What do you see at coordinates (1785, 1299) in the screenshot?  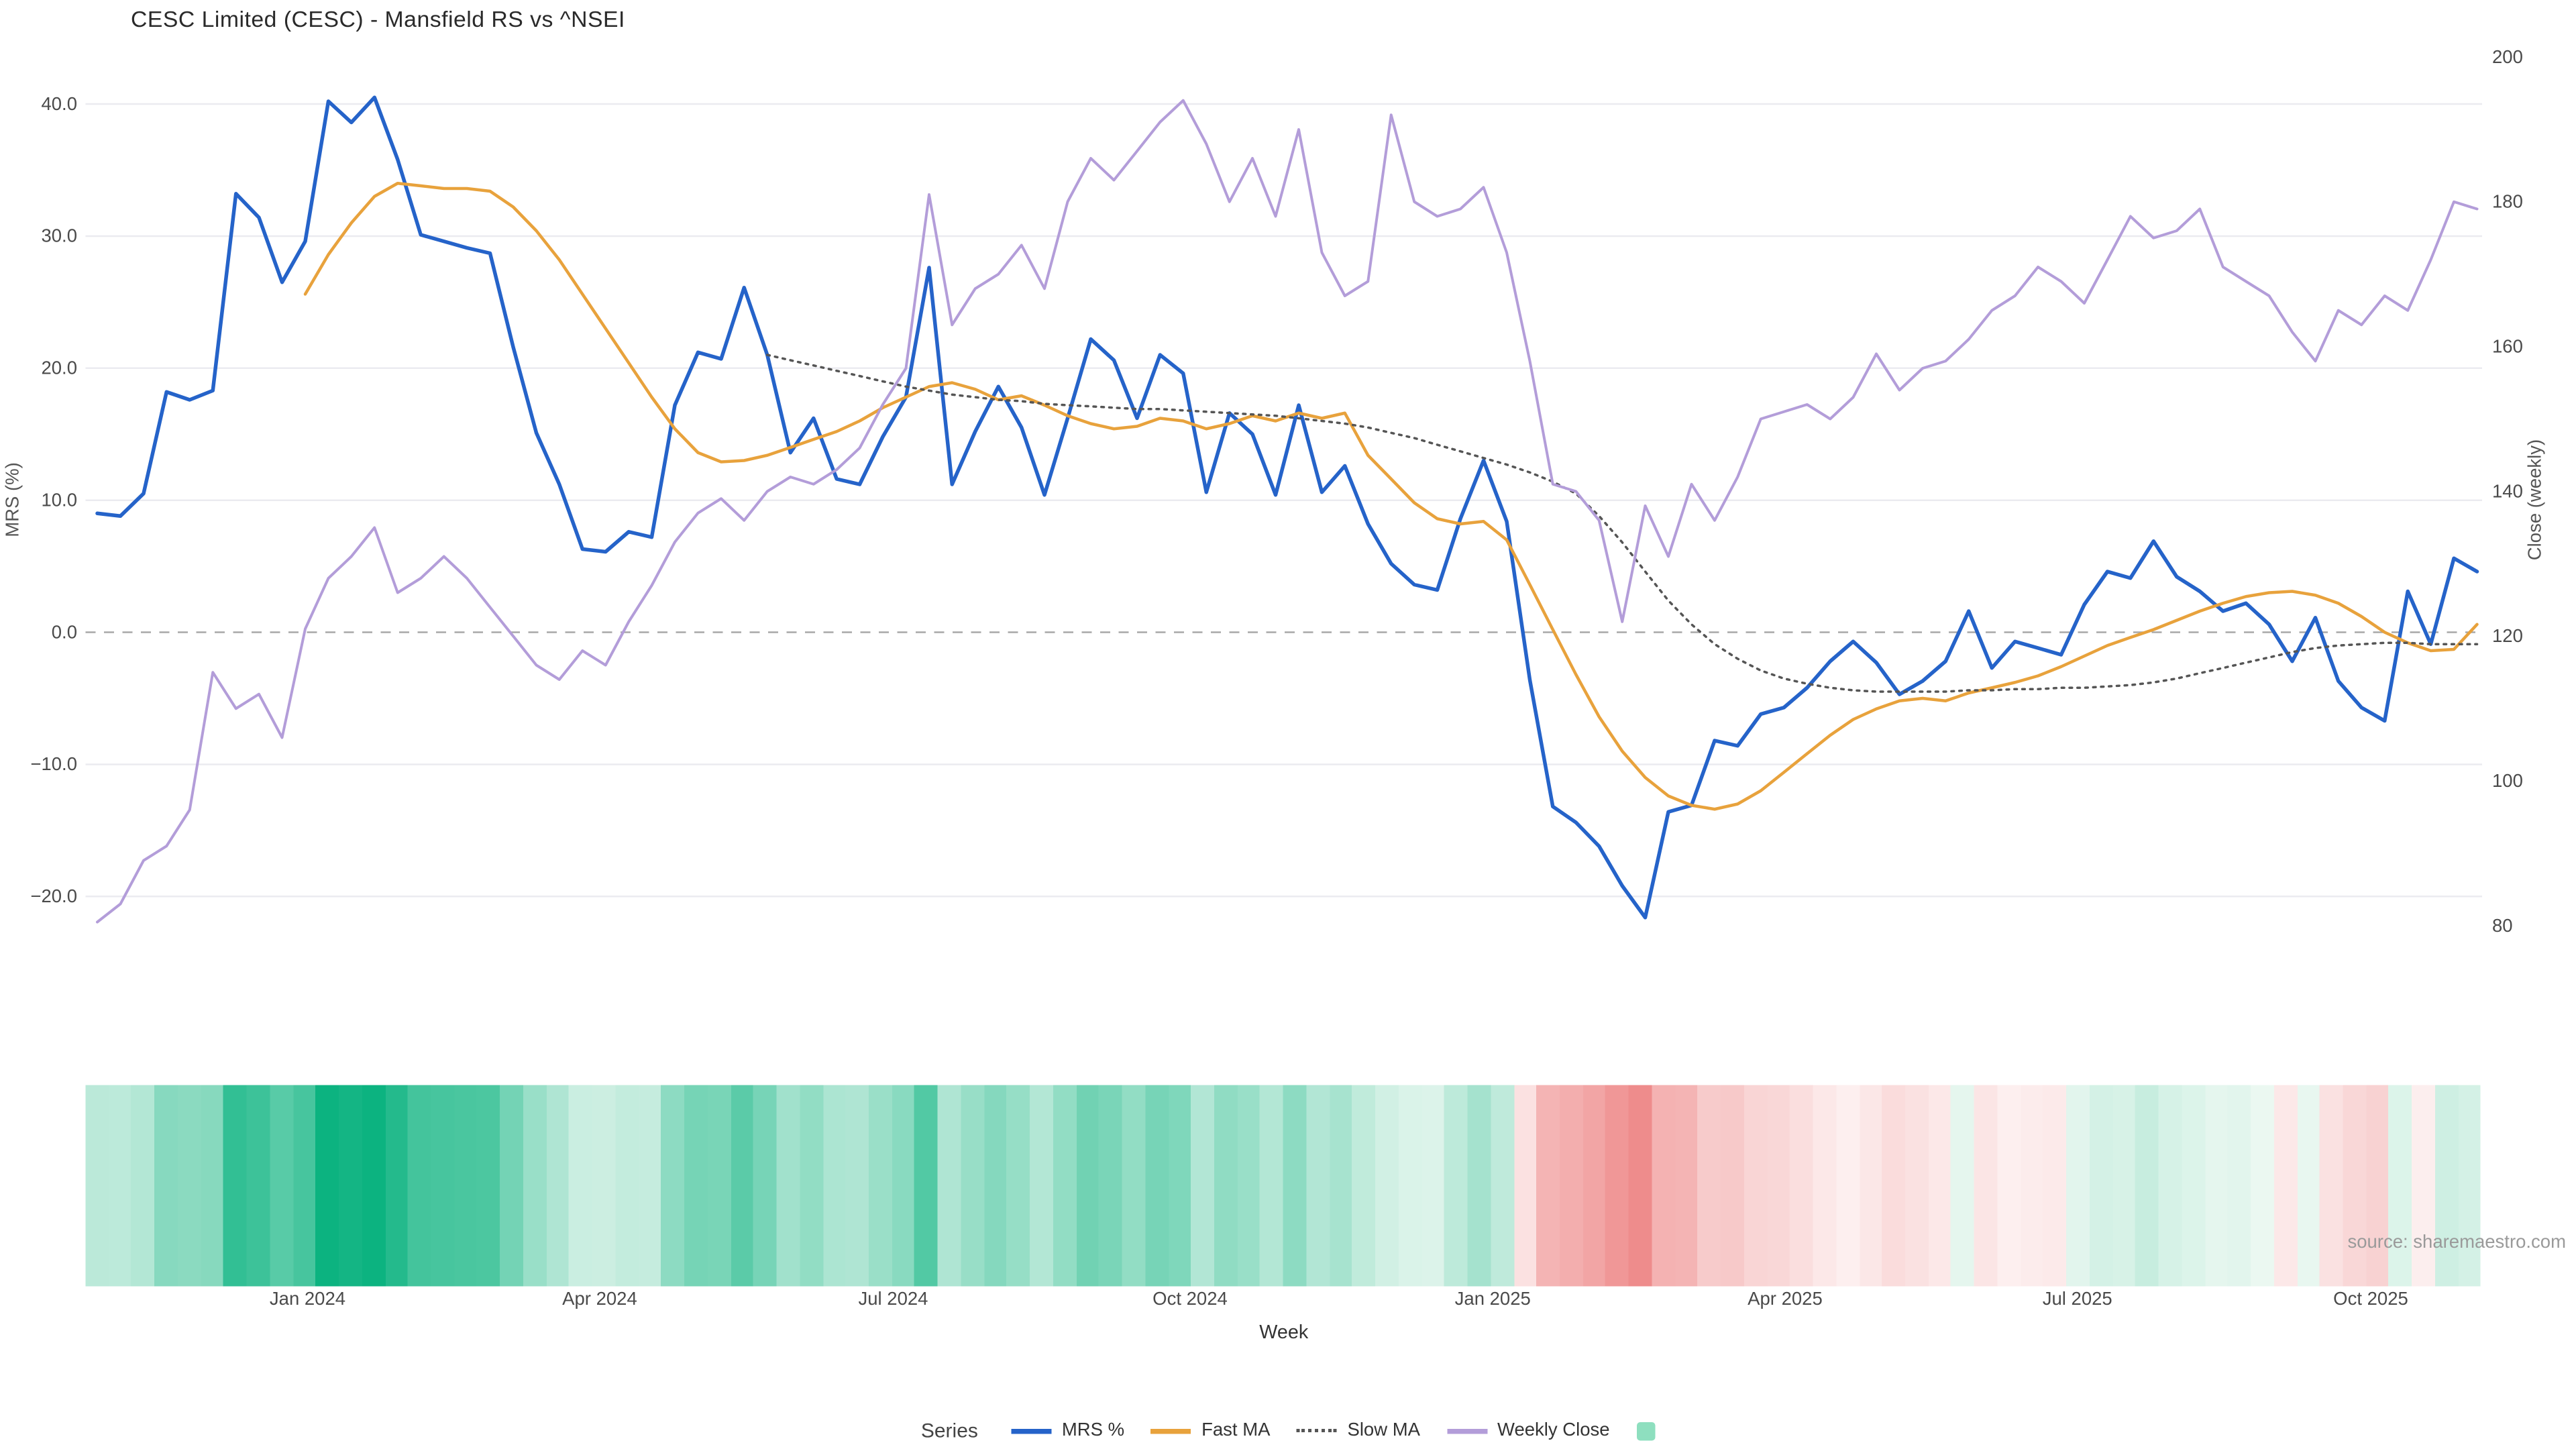 I see `x-tick-label: Apr 2025` at bounding box center [1785, 1299].